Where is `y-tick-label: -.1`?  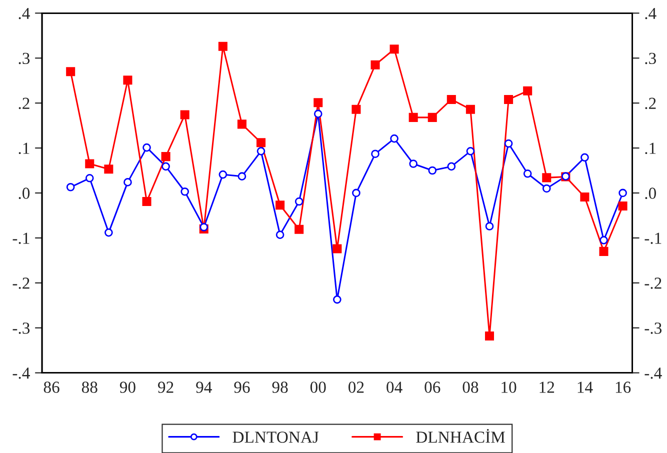
y-tick-label: -.1 is located at coordinates (21, 238).